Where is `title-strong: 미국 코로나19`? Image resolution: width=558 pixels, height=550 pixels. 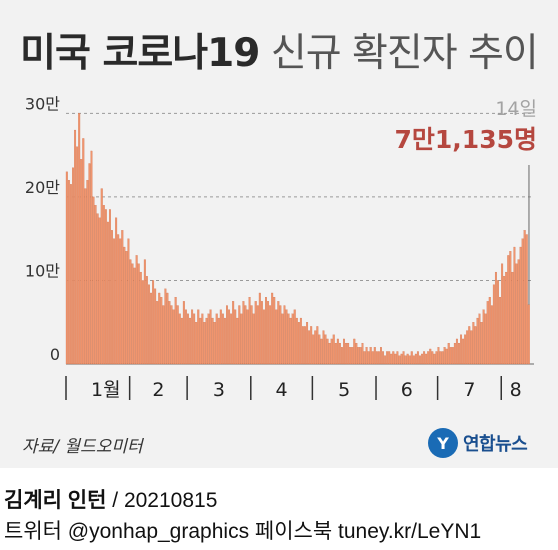 title-strong: 미국 코로나19 is located at coordinates (140, 53).